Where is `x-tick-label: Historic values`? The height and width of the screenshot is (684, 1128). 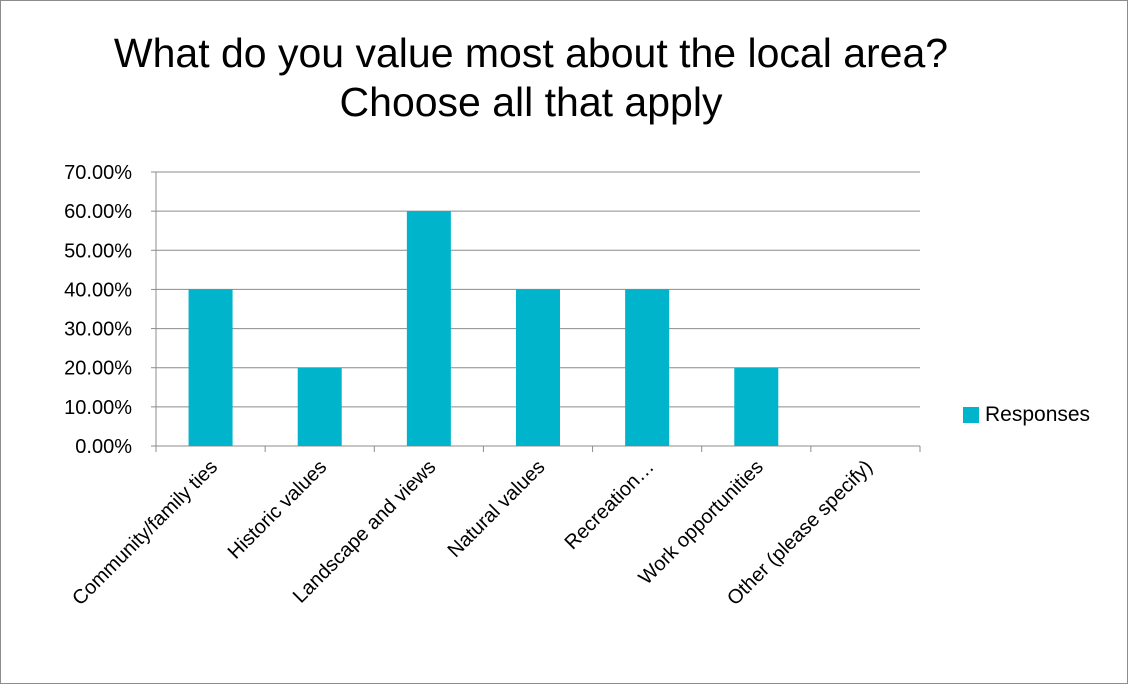 x-tick-label: Historic values is located at coordinates (278, 510).